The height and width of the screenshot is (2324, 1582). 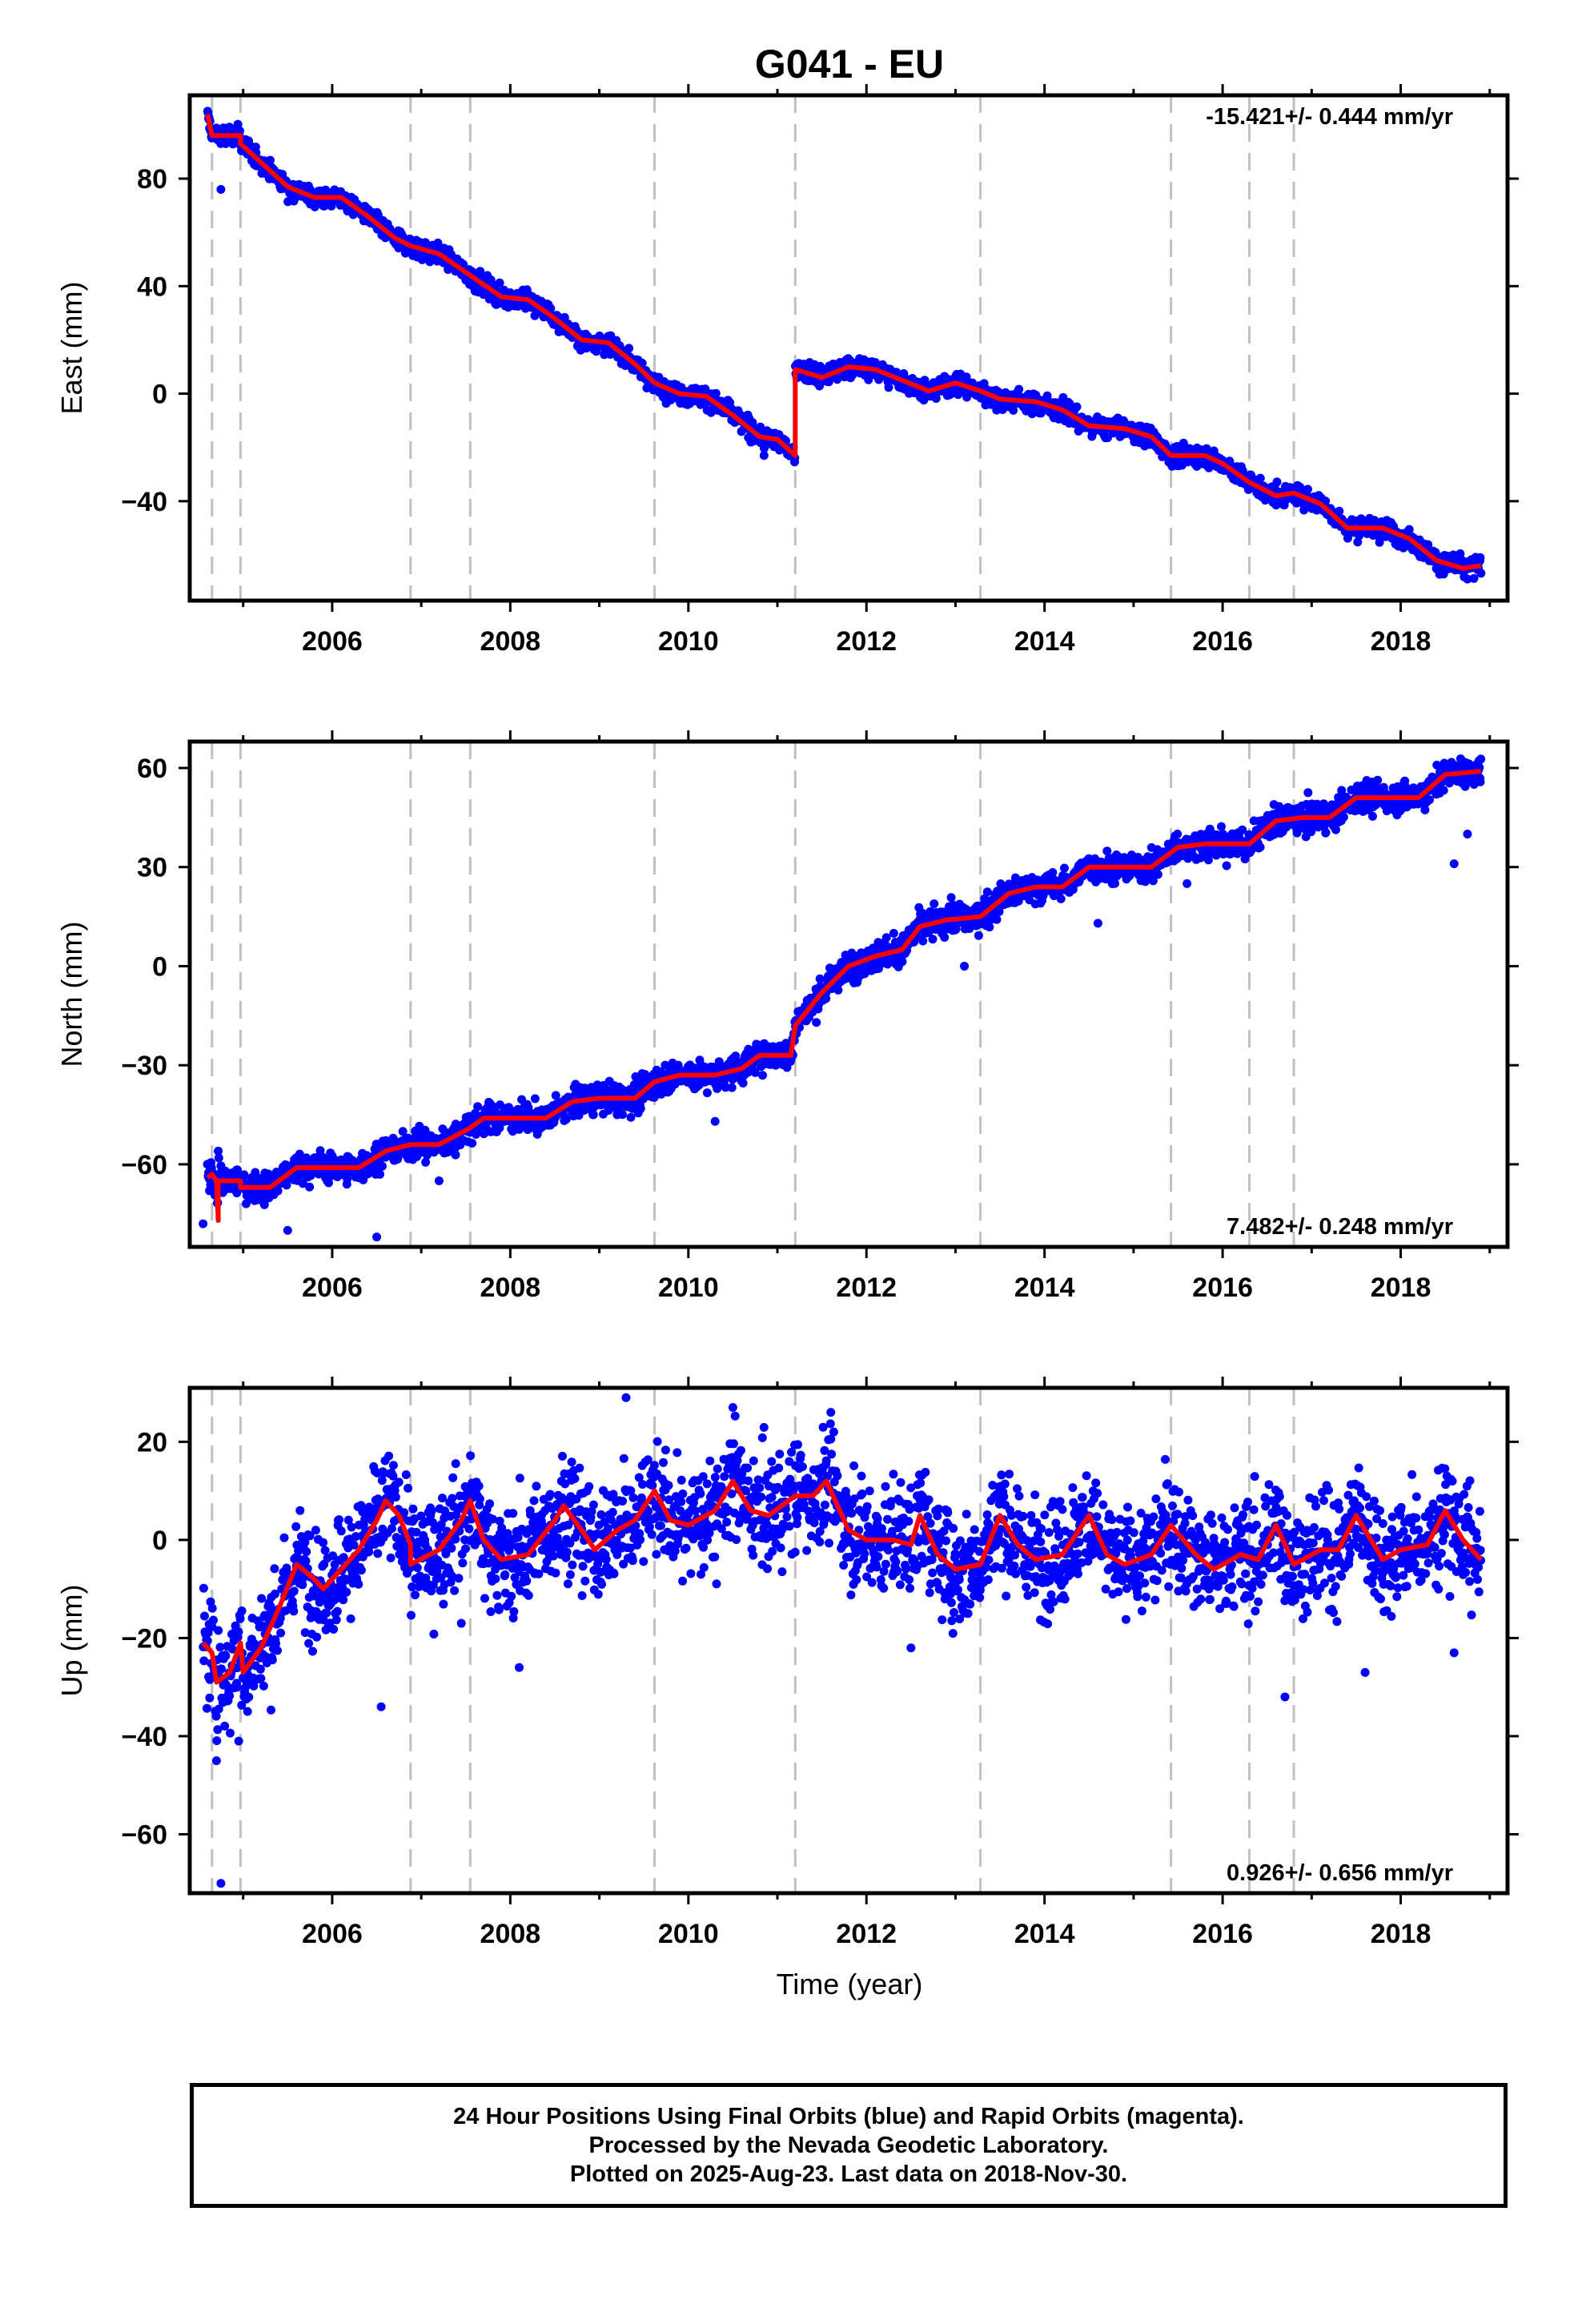 What do you see at coordinates (688, 641) in the screenshot?
I see `x-tick-label: 2010` at bounding box center [688, 641].